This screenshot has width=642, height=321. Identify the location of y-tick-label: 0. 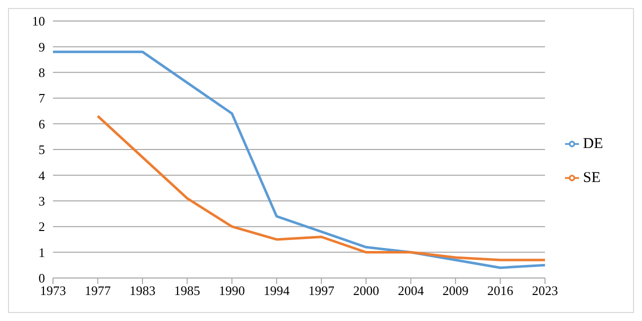
(41, 278).